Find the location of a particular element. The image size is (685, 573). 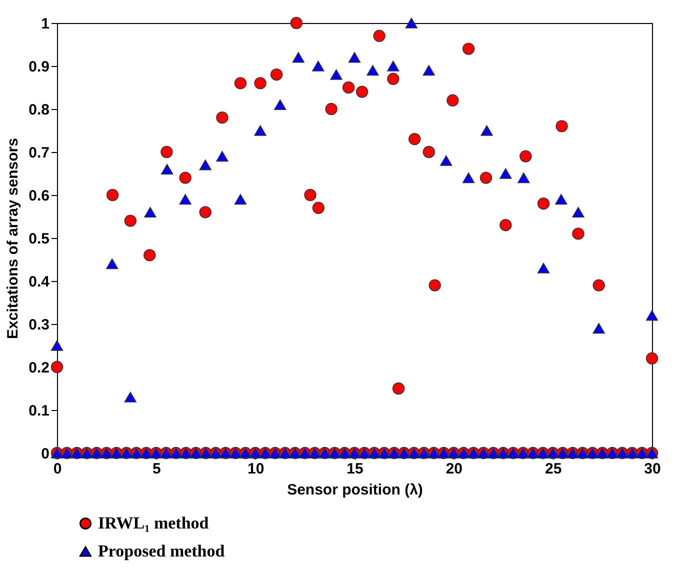

y-tick-label: 0.2 is located at coordinates (39, 368).